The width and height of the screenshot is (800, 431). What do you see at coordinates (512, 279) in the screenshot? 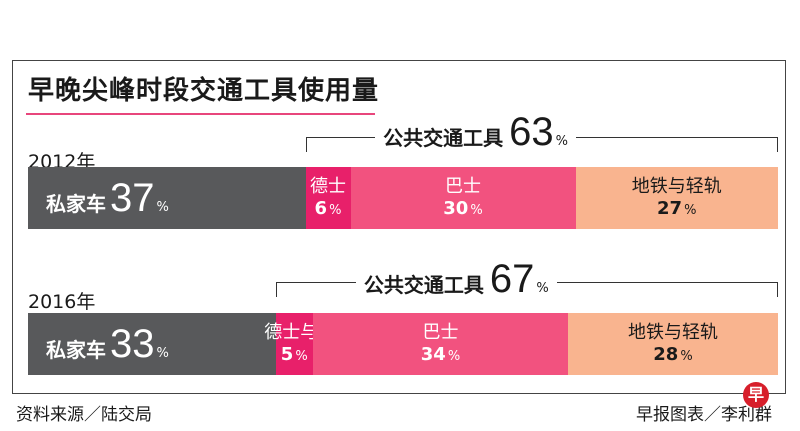
I see `public-transport-total: 67` at bounding box center [512, 279].